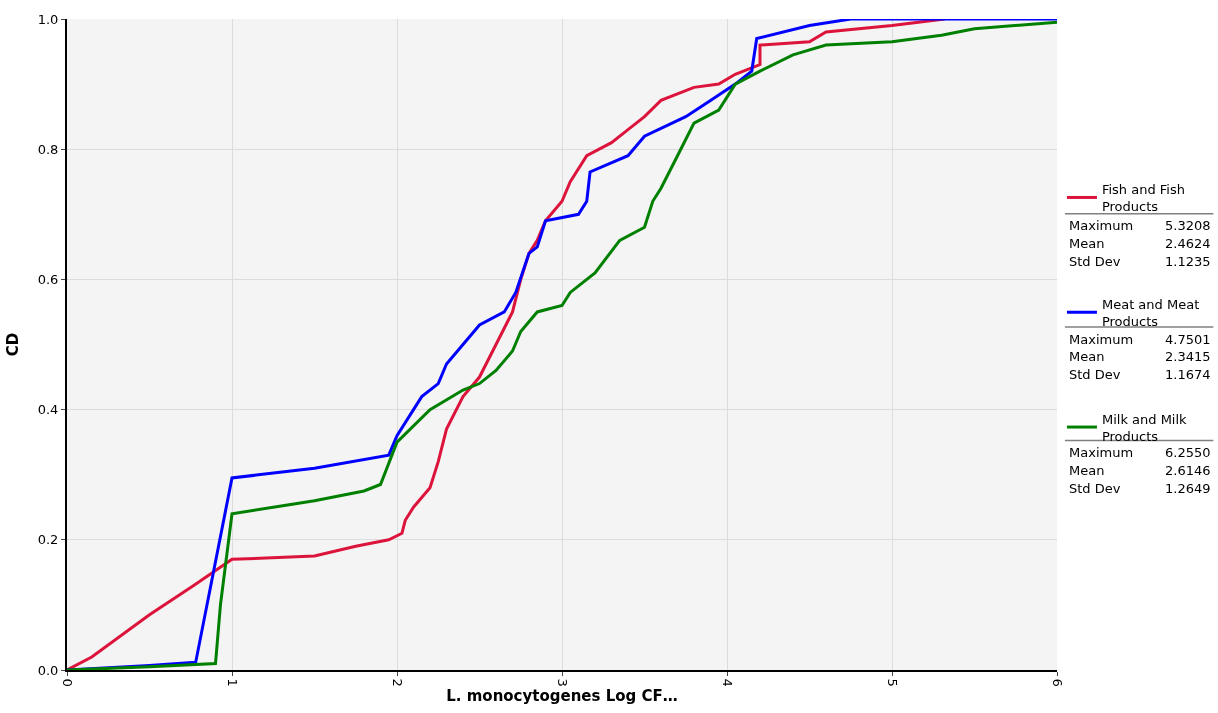 The width and height of the screenshot is (1218, 713). I want to click on text: Std Dev 1.1235, so click(1140, 261).